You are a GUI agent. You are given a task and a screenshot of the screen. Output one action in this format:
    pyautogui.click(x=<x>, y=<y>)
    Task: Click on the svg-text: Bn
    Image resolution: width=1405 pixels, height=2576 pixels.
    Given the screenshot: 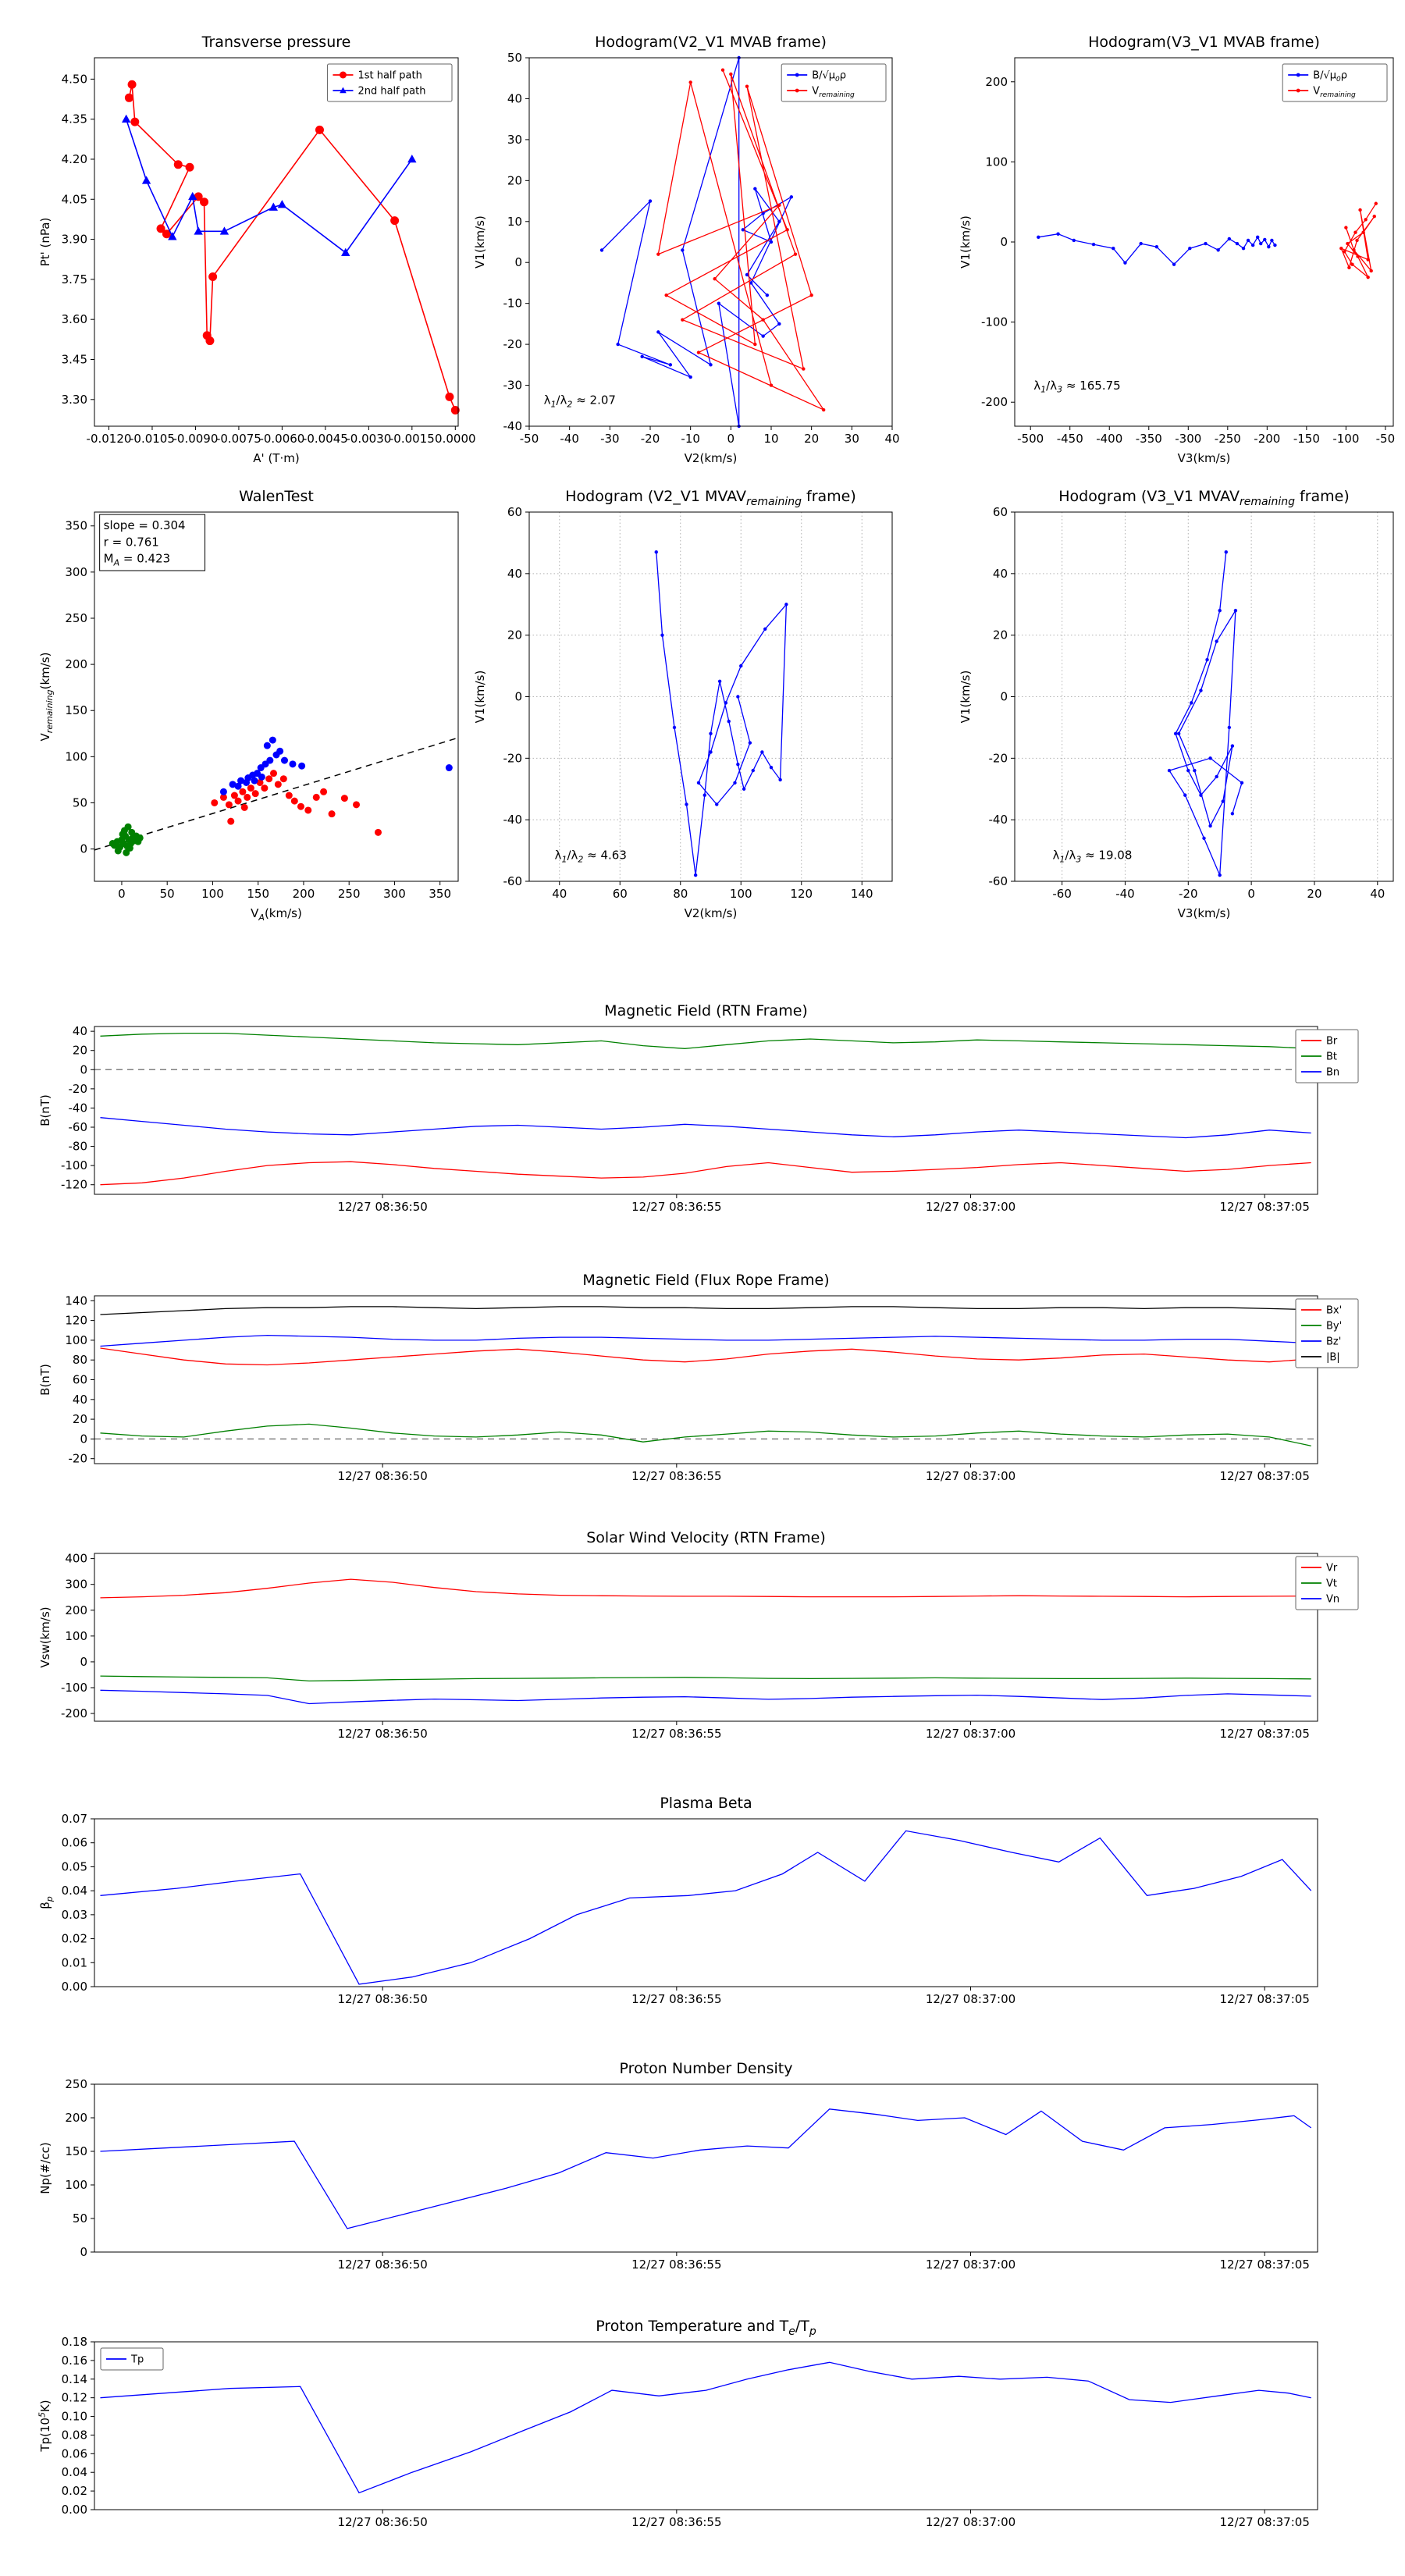 What is the action you would take?
    pyautogui.click(x=1333, y=1073)
    